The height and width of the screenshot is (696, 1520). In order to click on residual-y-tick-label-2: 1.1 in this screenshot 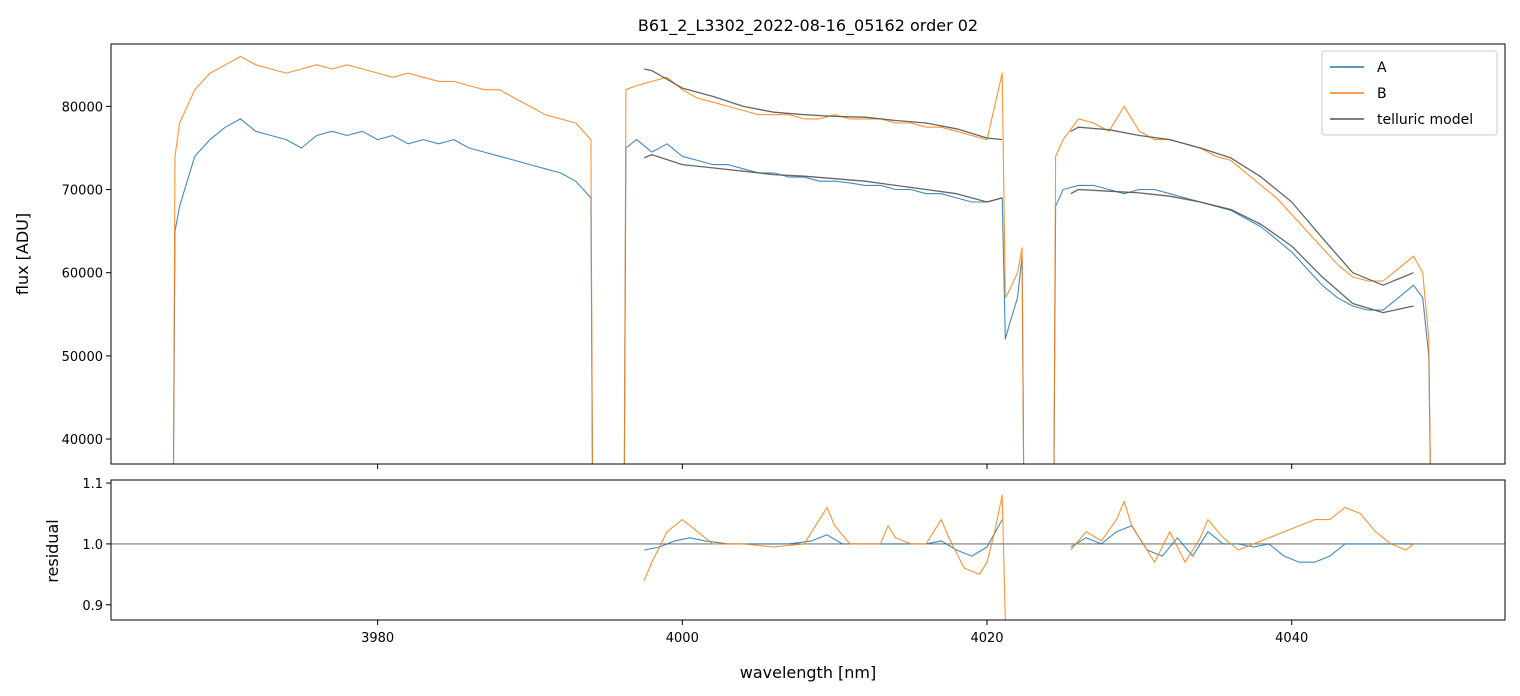, I will do `click(92, 484)`.